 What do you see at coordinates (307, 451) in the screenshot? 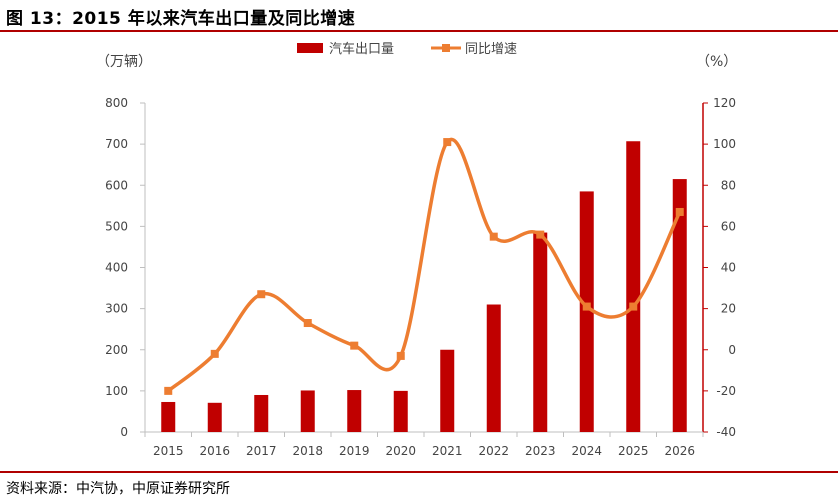
I see `x-tick-label: 2018` at bounding box center [307, 451].